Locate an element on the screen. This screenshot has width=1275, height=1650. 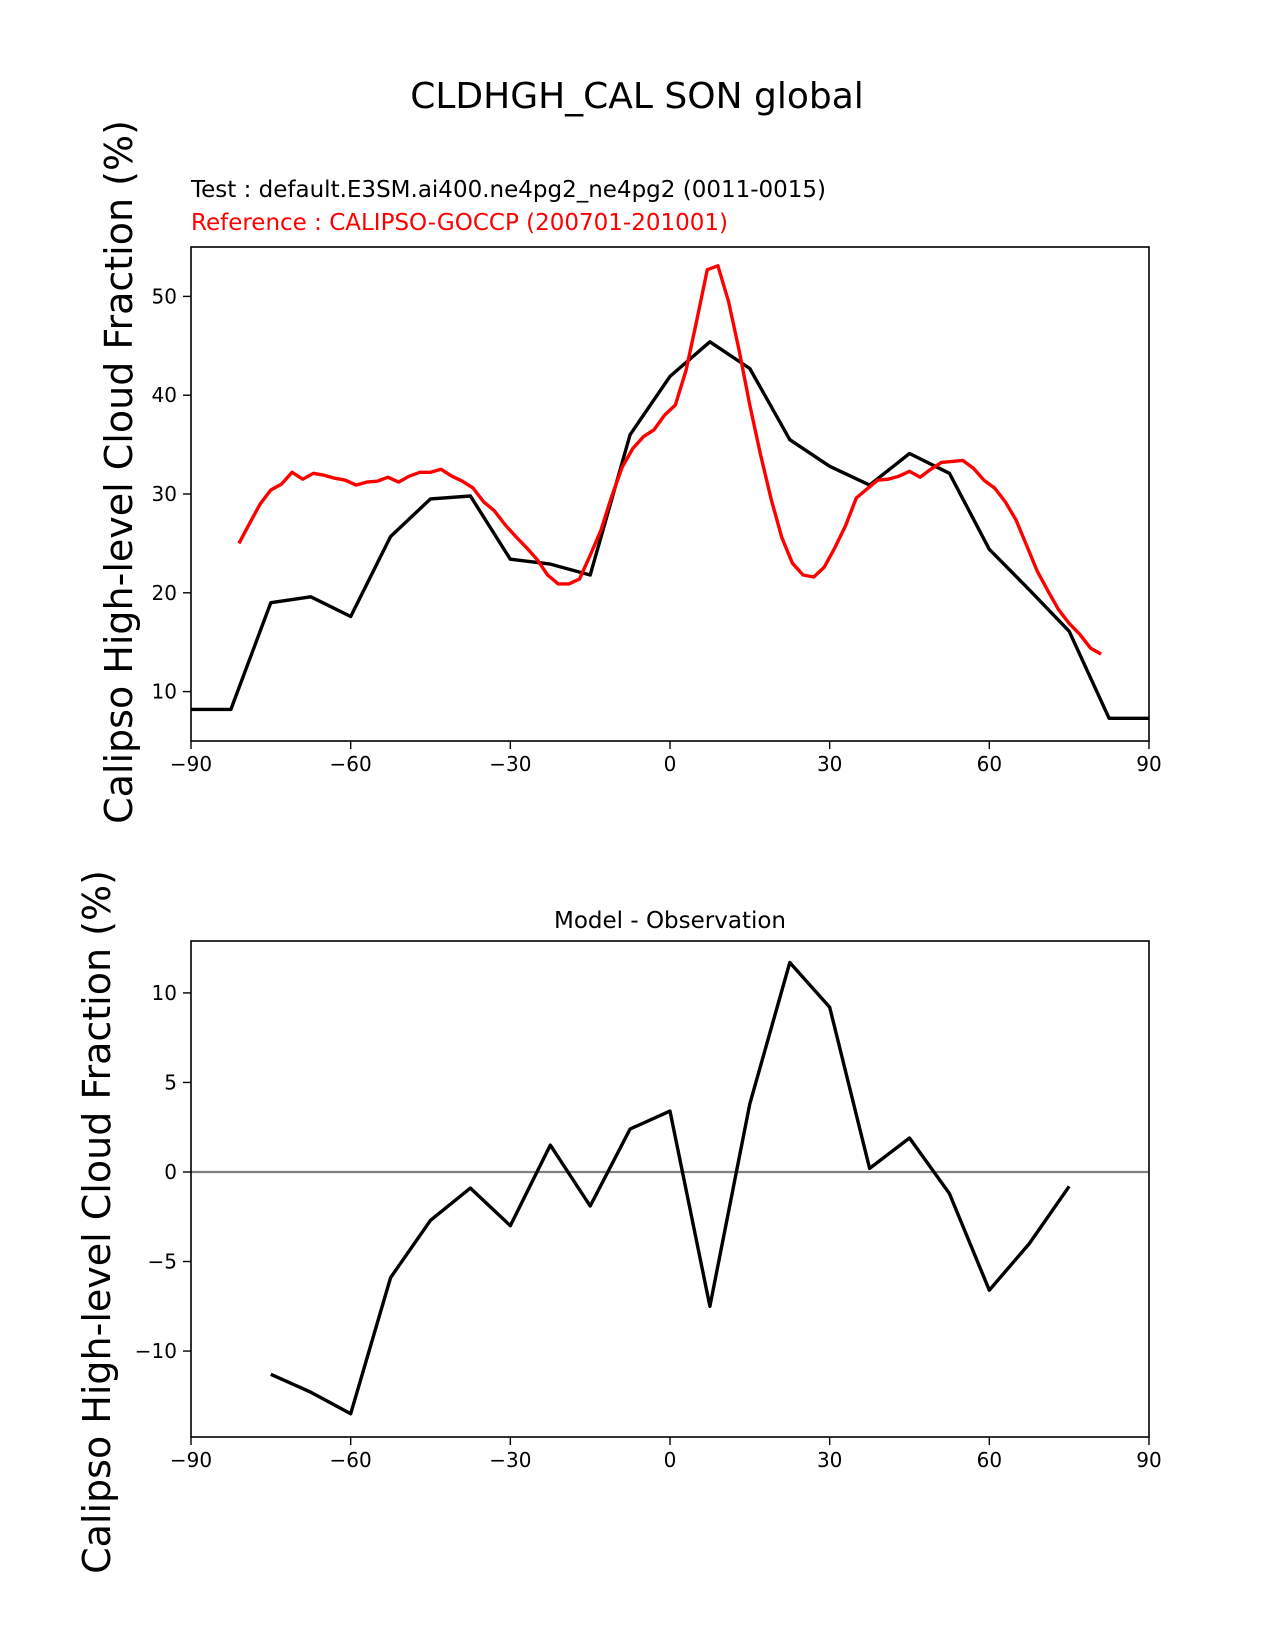
bottom-x-tick-label: 60 is located at coordinates (989, 1460).